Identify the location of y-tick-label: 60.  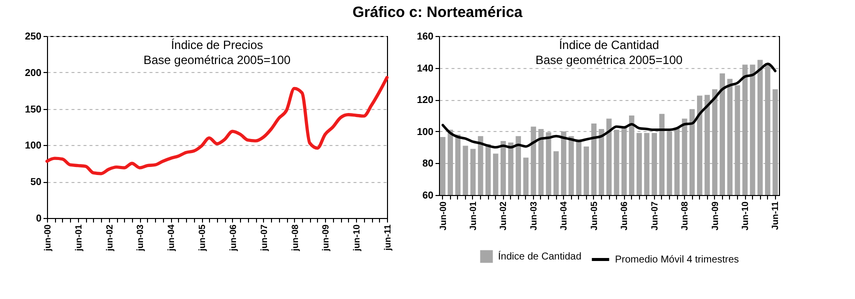
(428, 196).